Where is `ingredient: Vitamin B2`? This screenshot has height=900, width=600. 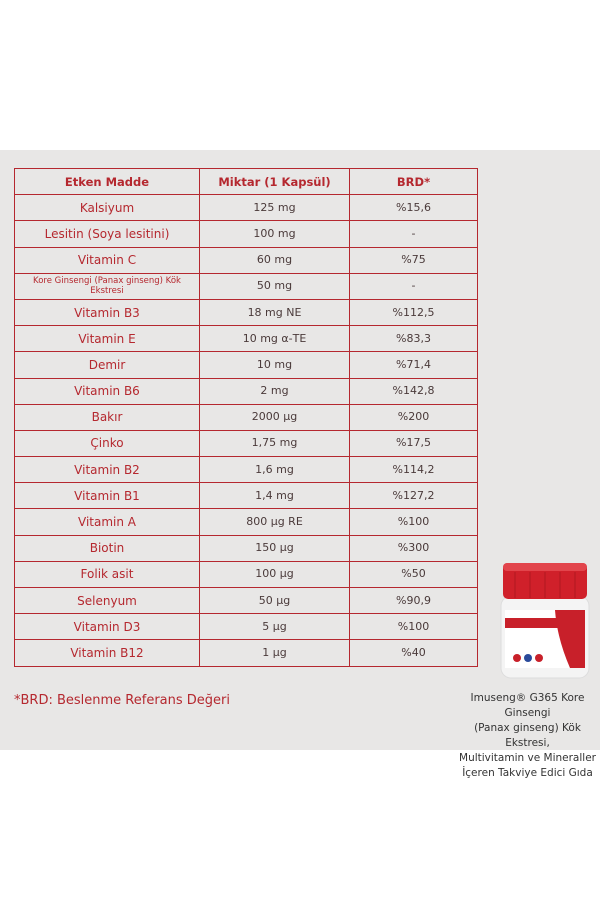
ingredient: Vitamin B2 is located at coordinates (107, 470).